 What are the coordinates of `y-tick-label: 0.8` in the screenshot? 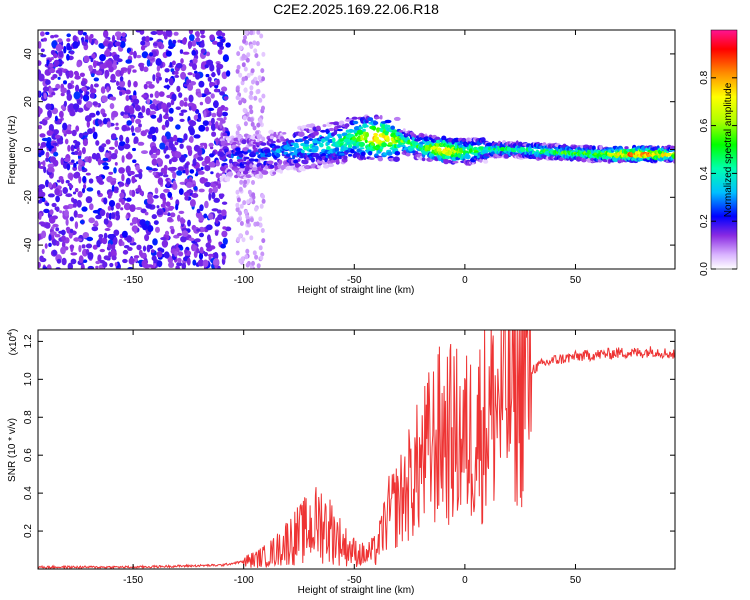 It's located at (28, 417).